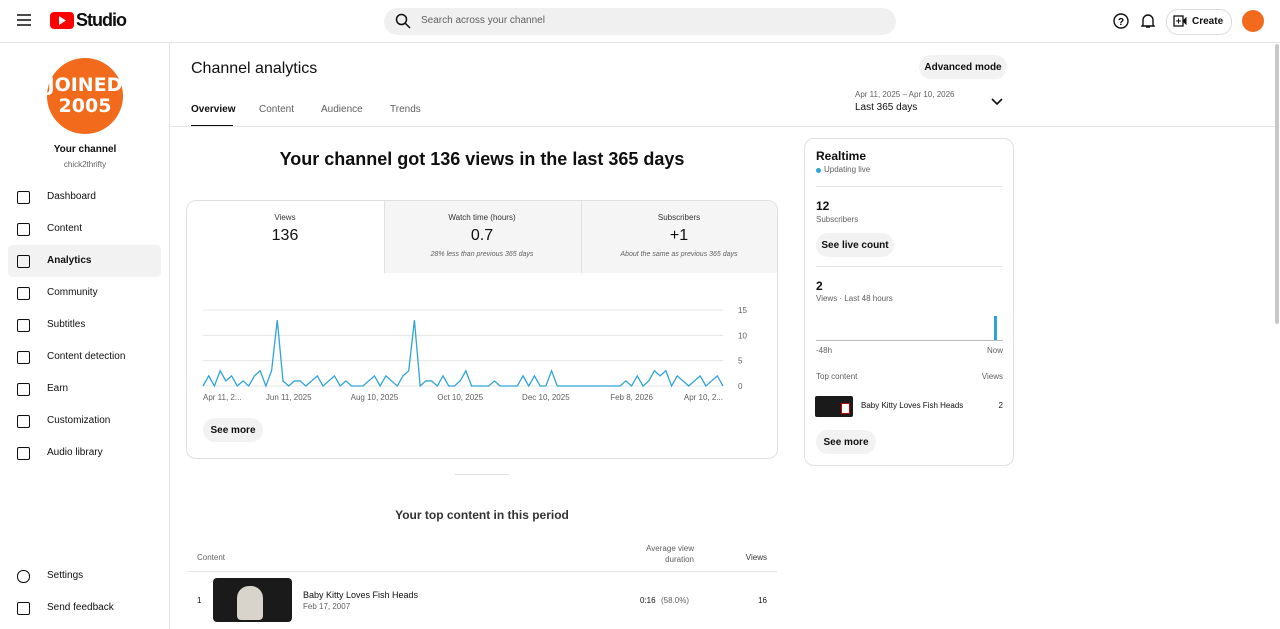 This screenshot has height=629, width=1280. I want to click on top-bar, so click(640, 21).